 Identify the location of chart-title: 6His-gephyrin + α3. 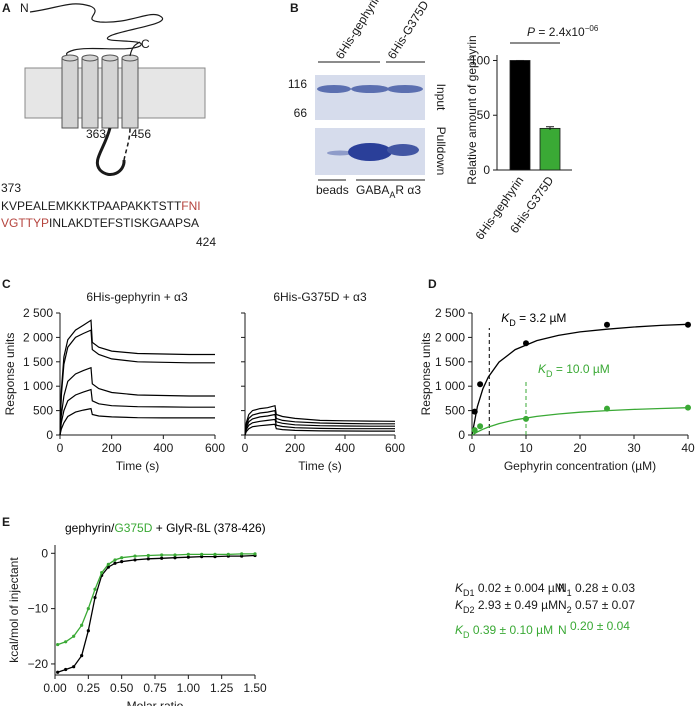
(137, 297).